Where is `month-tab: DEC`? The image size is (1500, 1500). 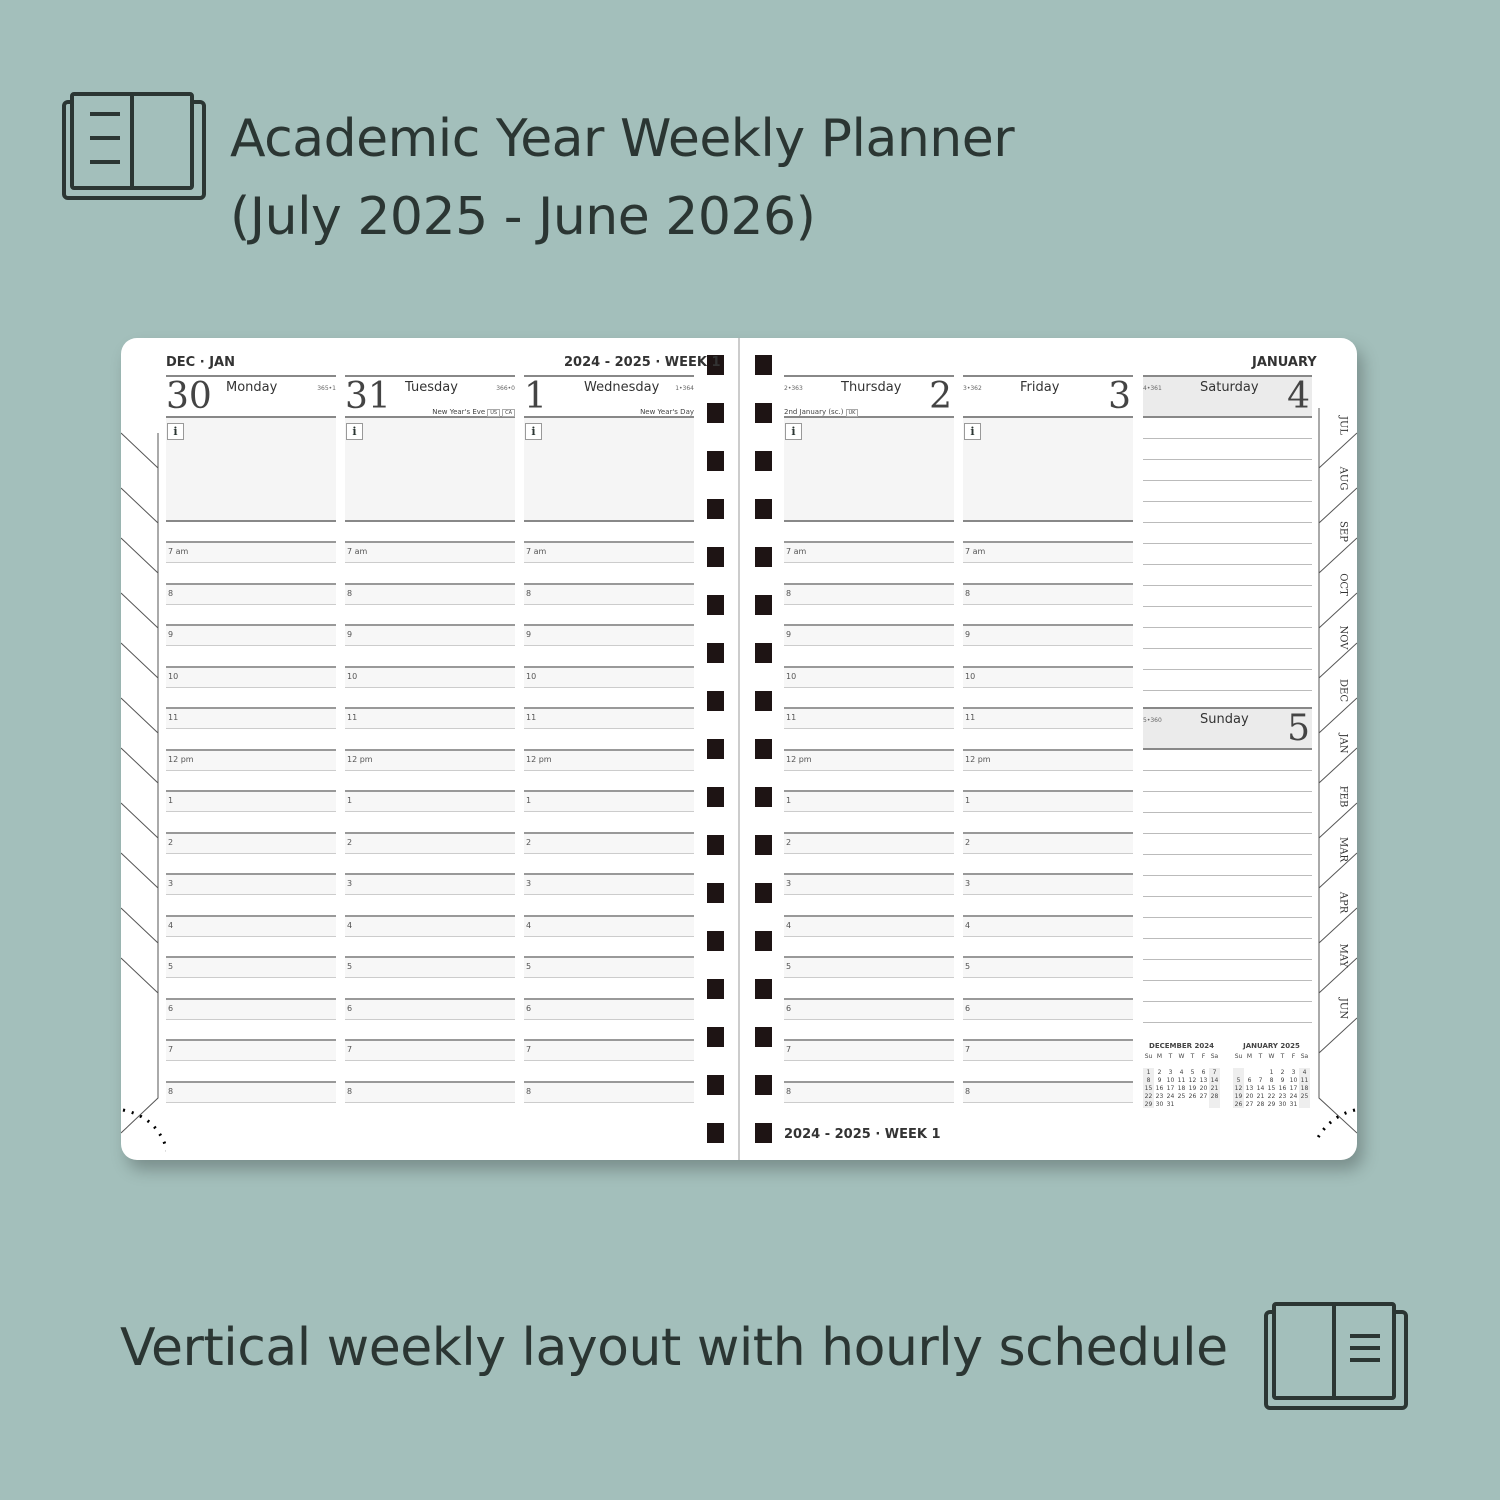 month-tab: DEC is located at coordinates (1343, 690).